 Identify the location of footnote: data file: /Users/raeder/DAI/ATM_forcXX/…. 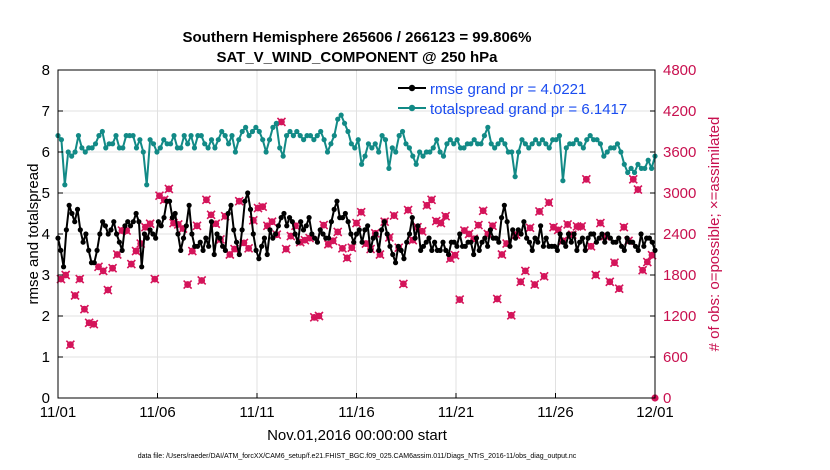
(357, 456).